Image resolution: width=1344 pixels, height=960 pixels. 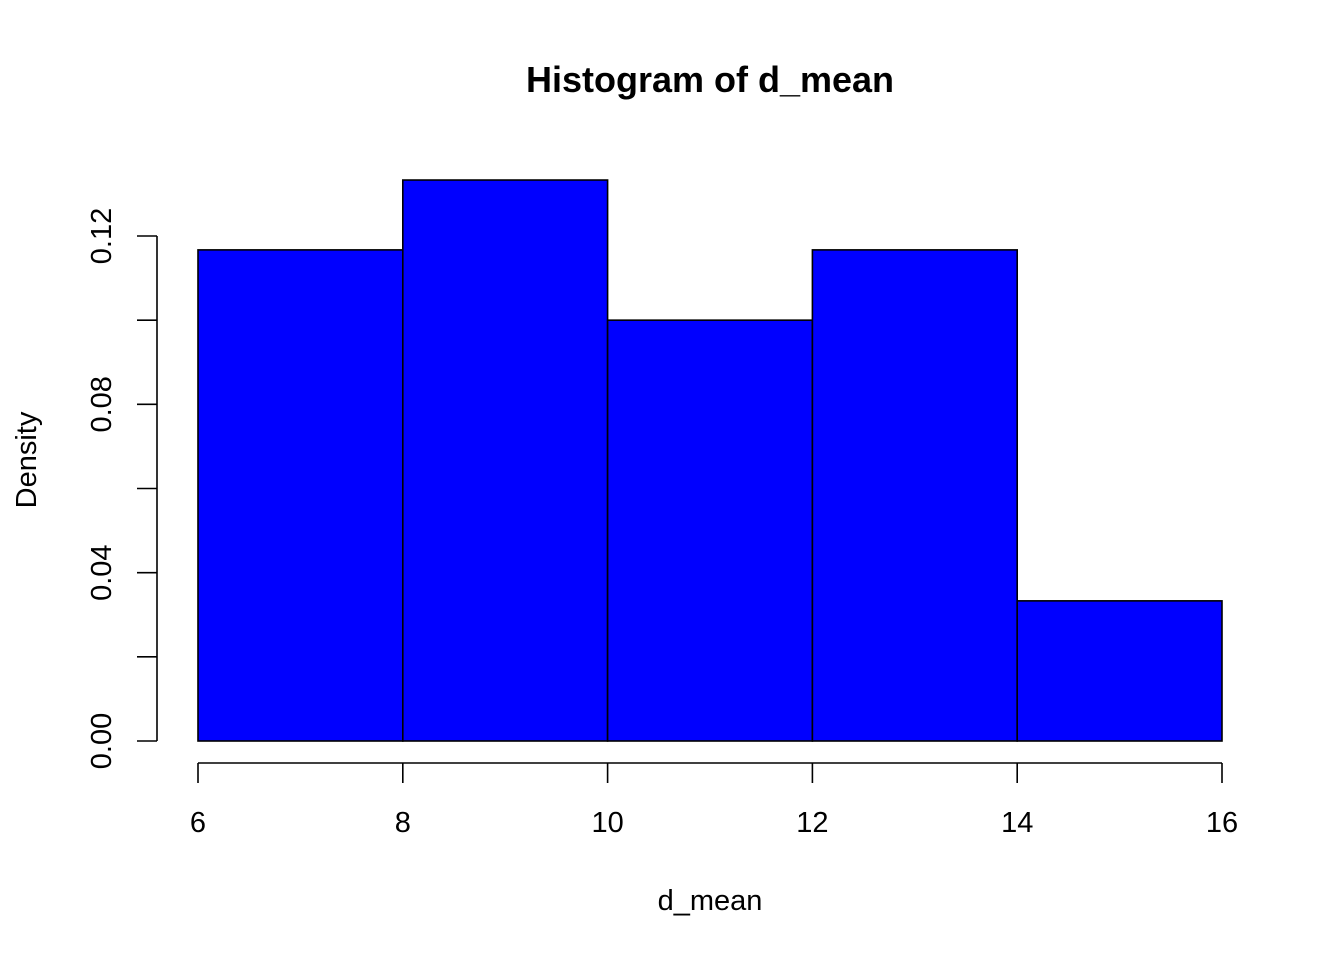 I want to click on x-tick-label: 16, so click(x=1222, y=823).